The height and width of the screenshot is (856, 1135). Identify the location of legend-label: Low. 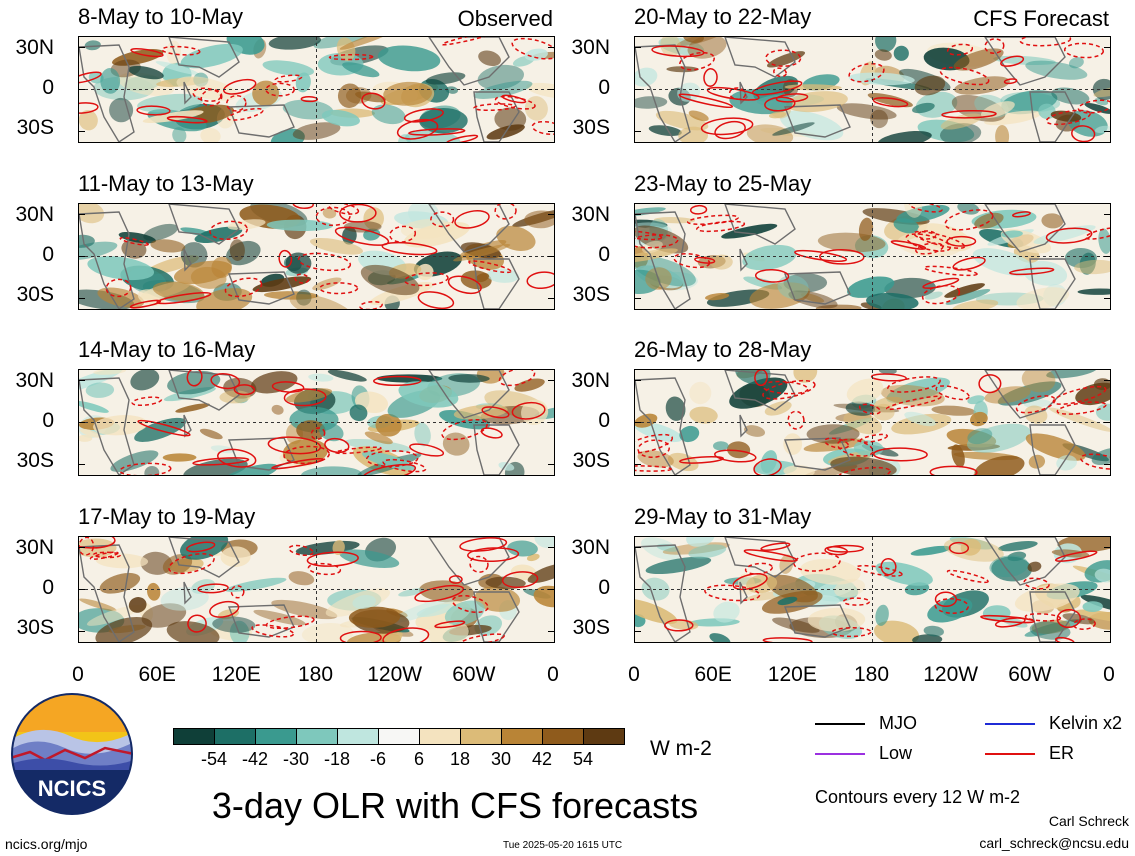
(896, 753).